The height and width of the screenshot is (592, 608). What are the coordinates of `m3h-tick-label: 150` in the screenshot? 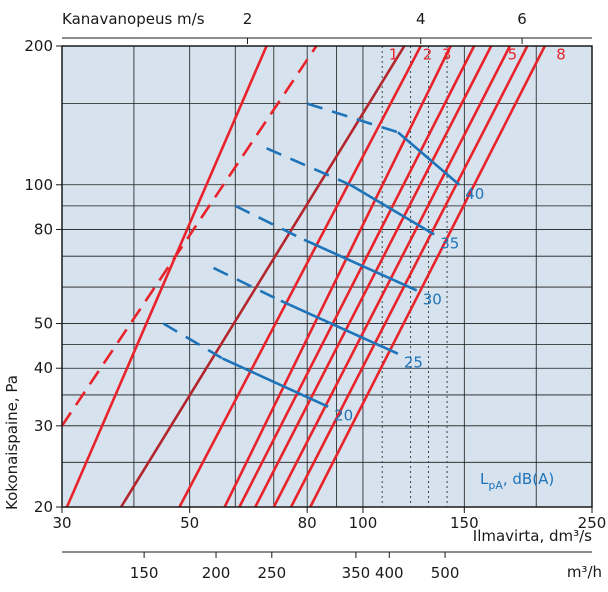 It's located at (144, 573).